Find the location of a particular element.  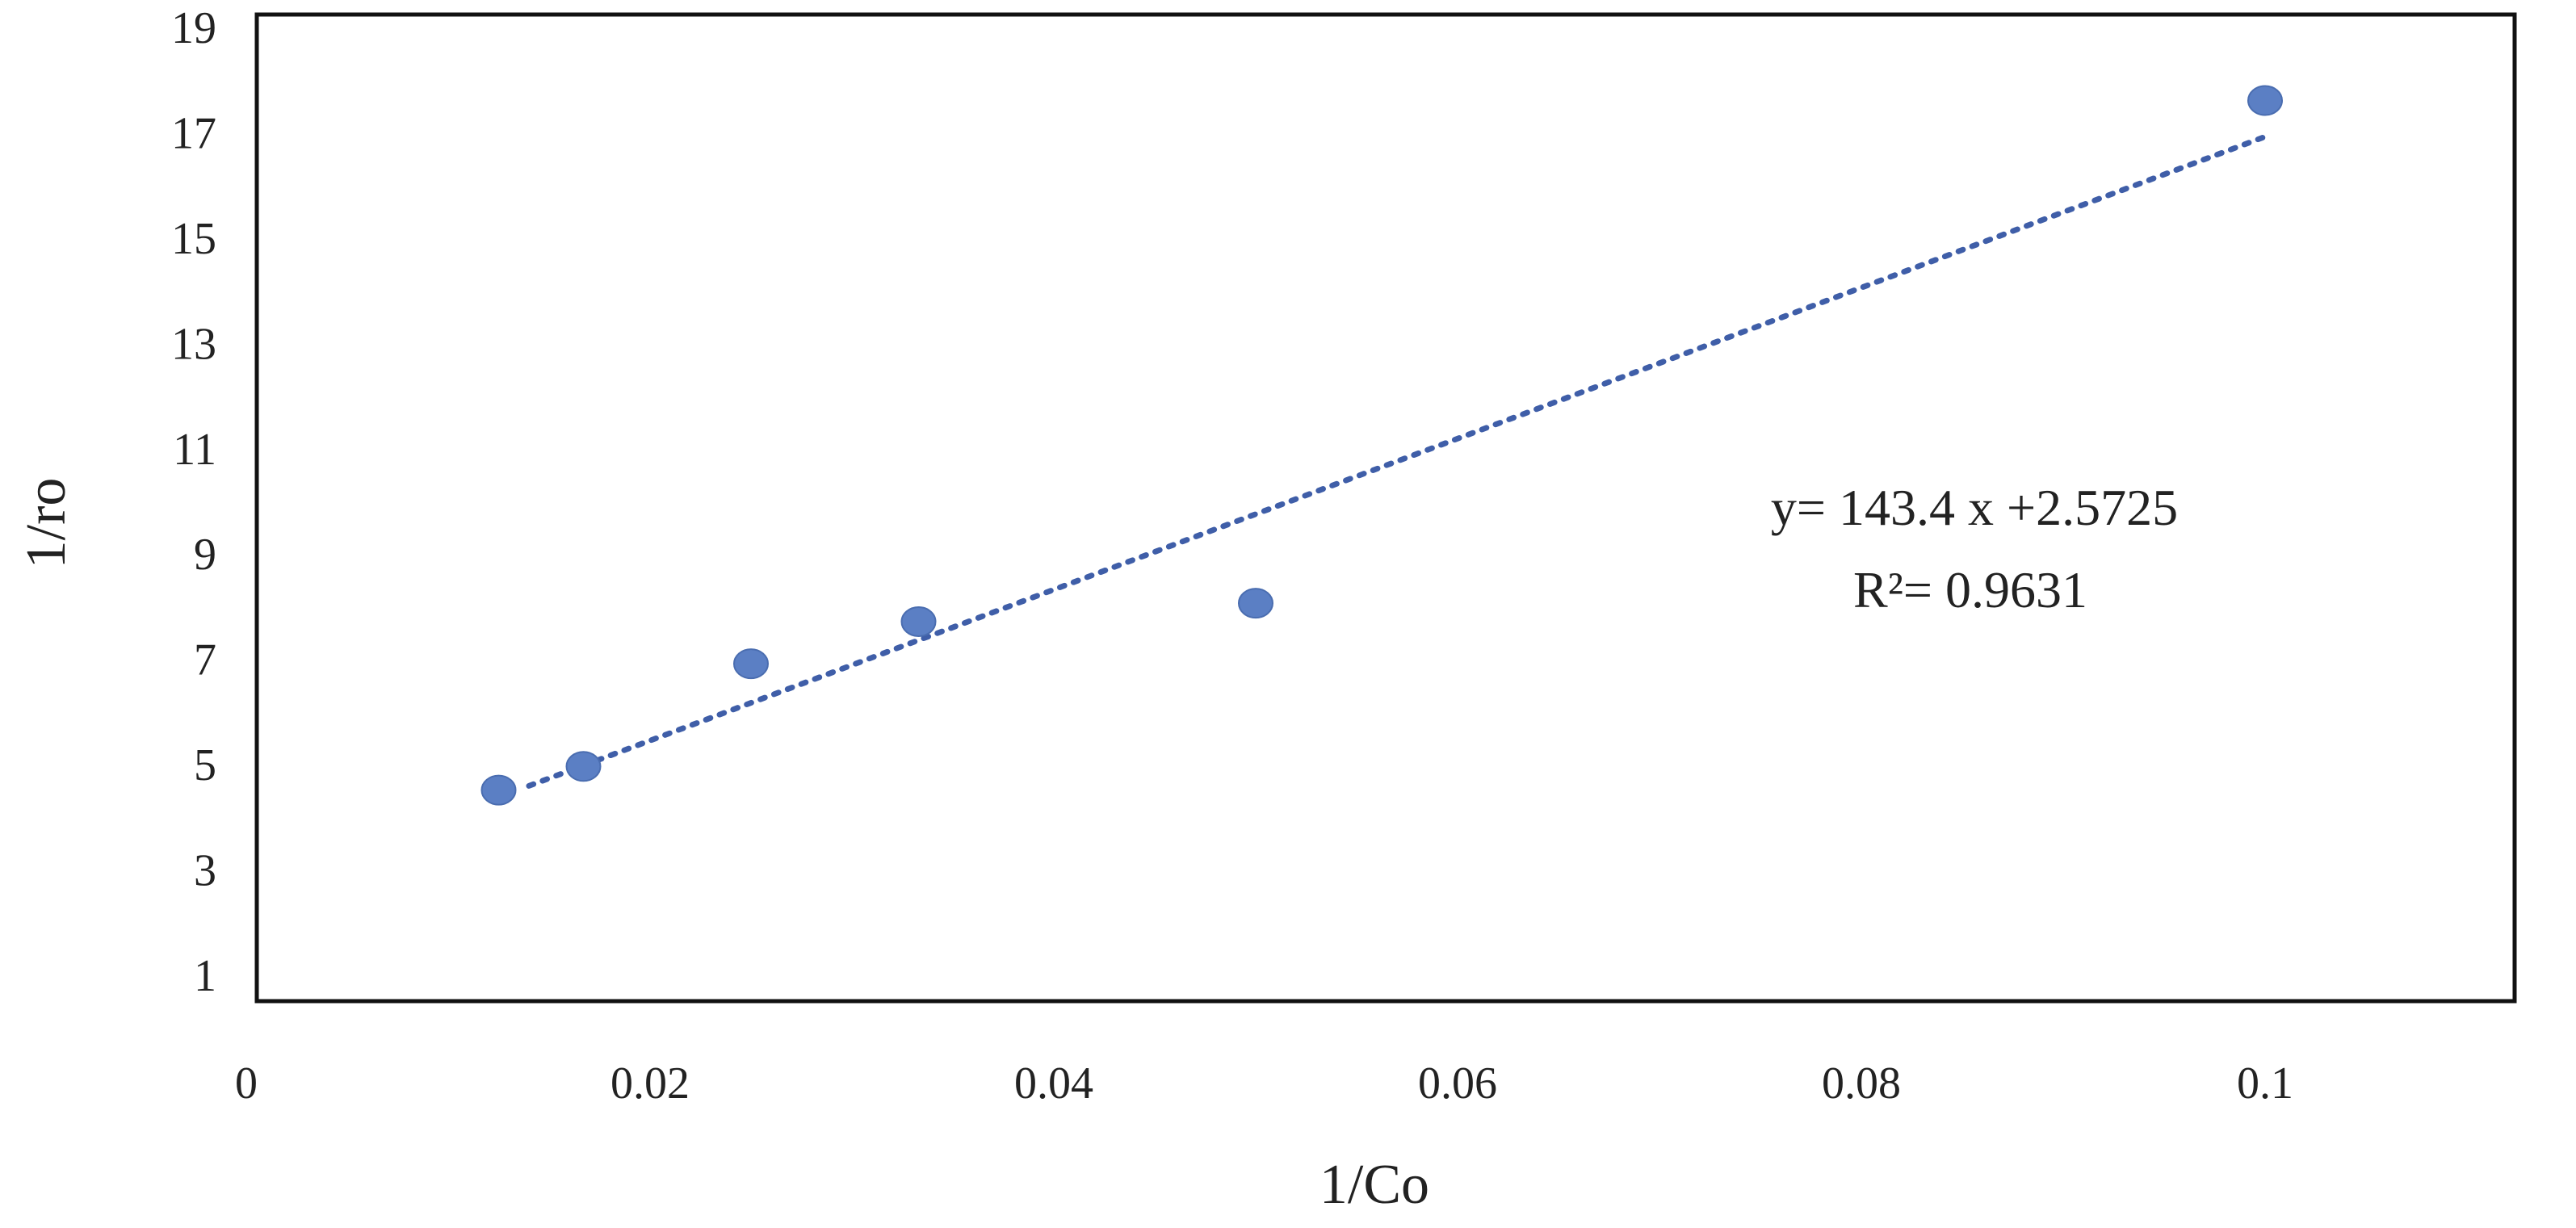

y-tick-label: 1 is located at coordinates (205, 976).